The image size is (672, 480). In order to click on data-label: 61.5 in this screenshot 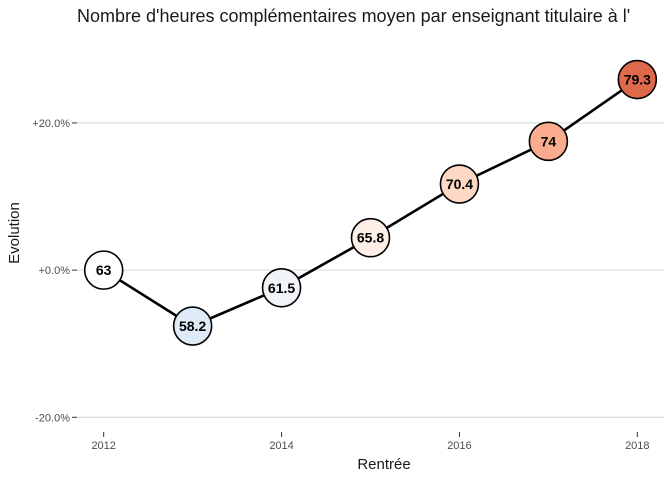, I will do `click(281, 288)`.